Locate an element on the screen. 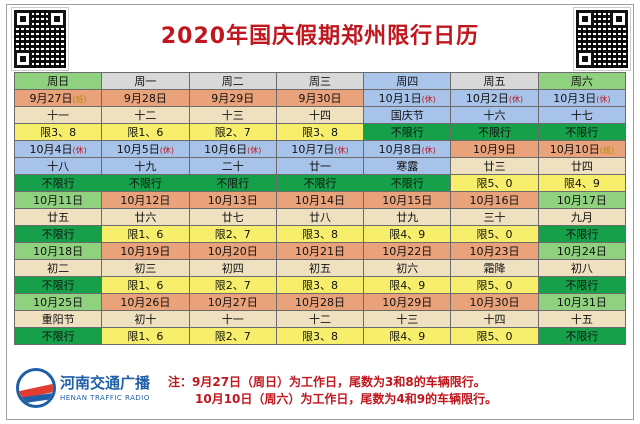 Image resolution: width=640 pixels, height=424 pixels. weekday-header: 周二 is located at coordinates (232, 81).